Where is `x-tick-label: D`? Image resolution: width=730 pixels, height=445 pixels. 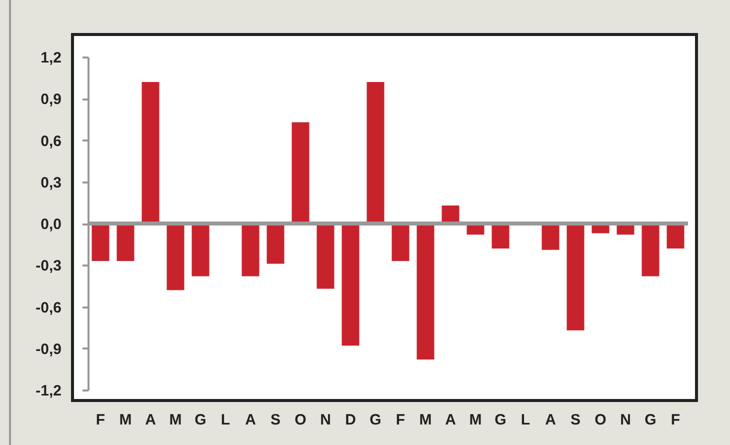
x-tick-label: D is located at coordinates (350, 420).